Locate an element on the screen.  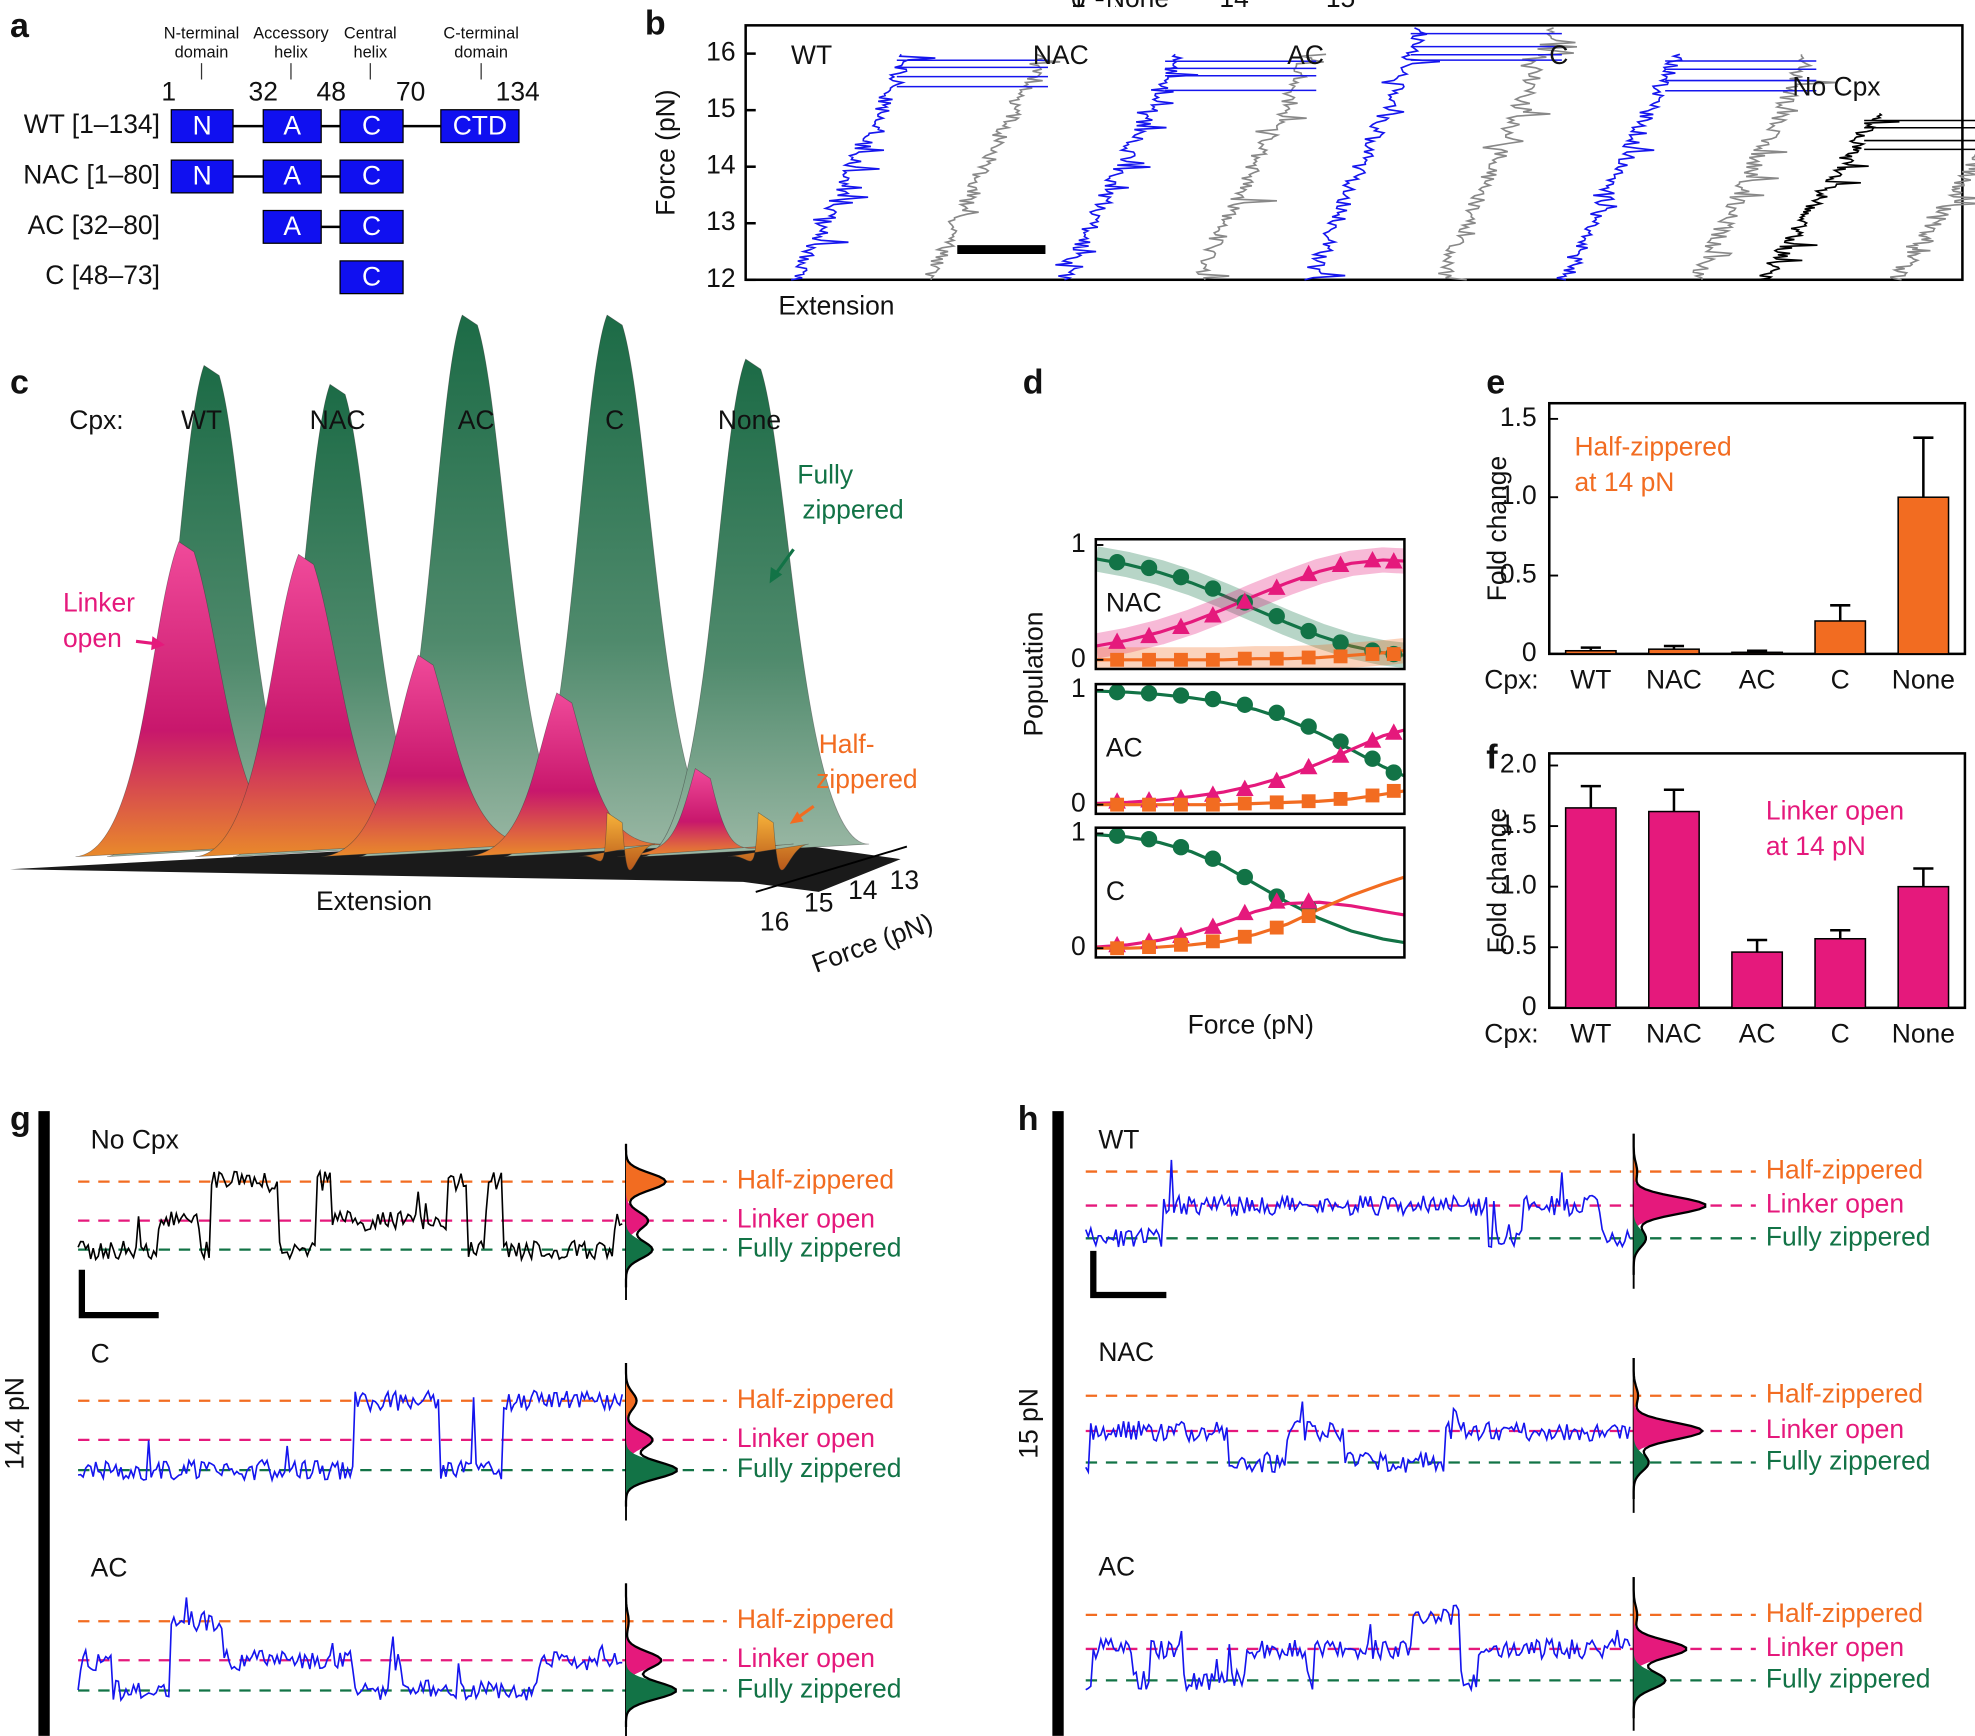
x-tick-label: AC is located at coordinates (1757, 1034).